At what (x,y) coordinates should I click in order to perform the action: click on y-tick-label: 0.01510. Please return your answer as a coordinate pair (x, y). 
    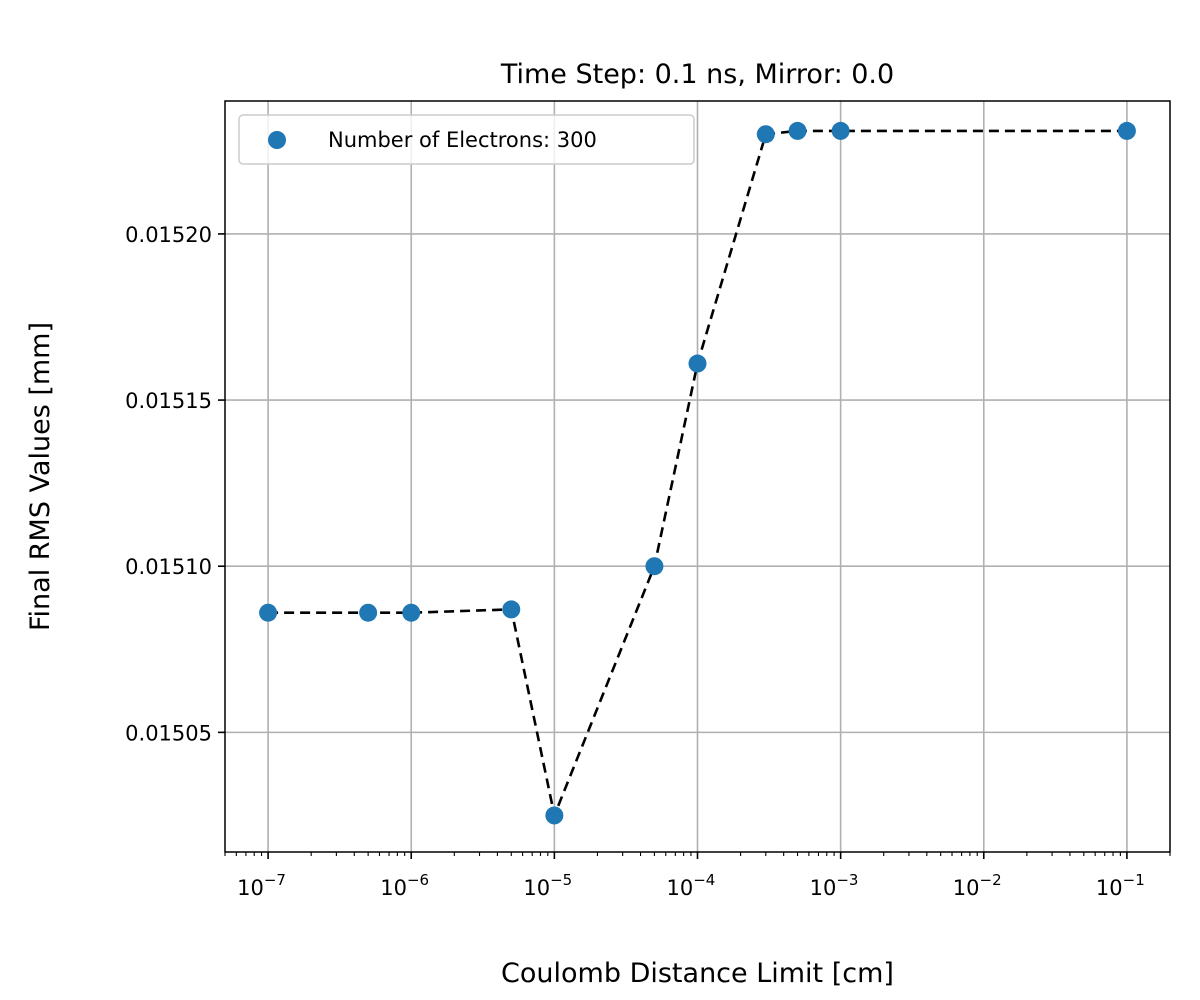
    Looking at the image, I should click on (168, 567).